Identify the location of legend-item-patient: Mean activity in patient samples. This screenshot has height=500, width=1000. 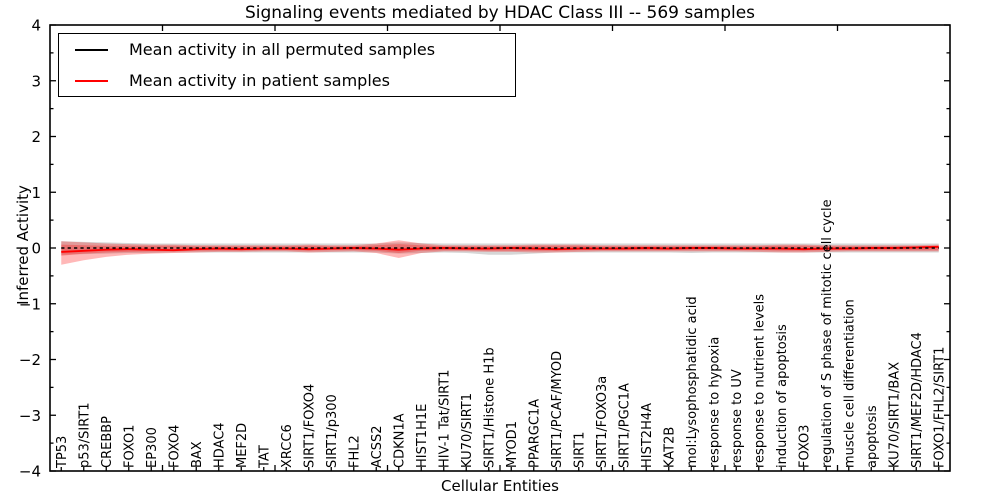
(287, 81).